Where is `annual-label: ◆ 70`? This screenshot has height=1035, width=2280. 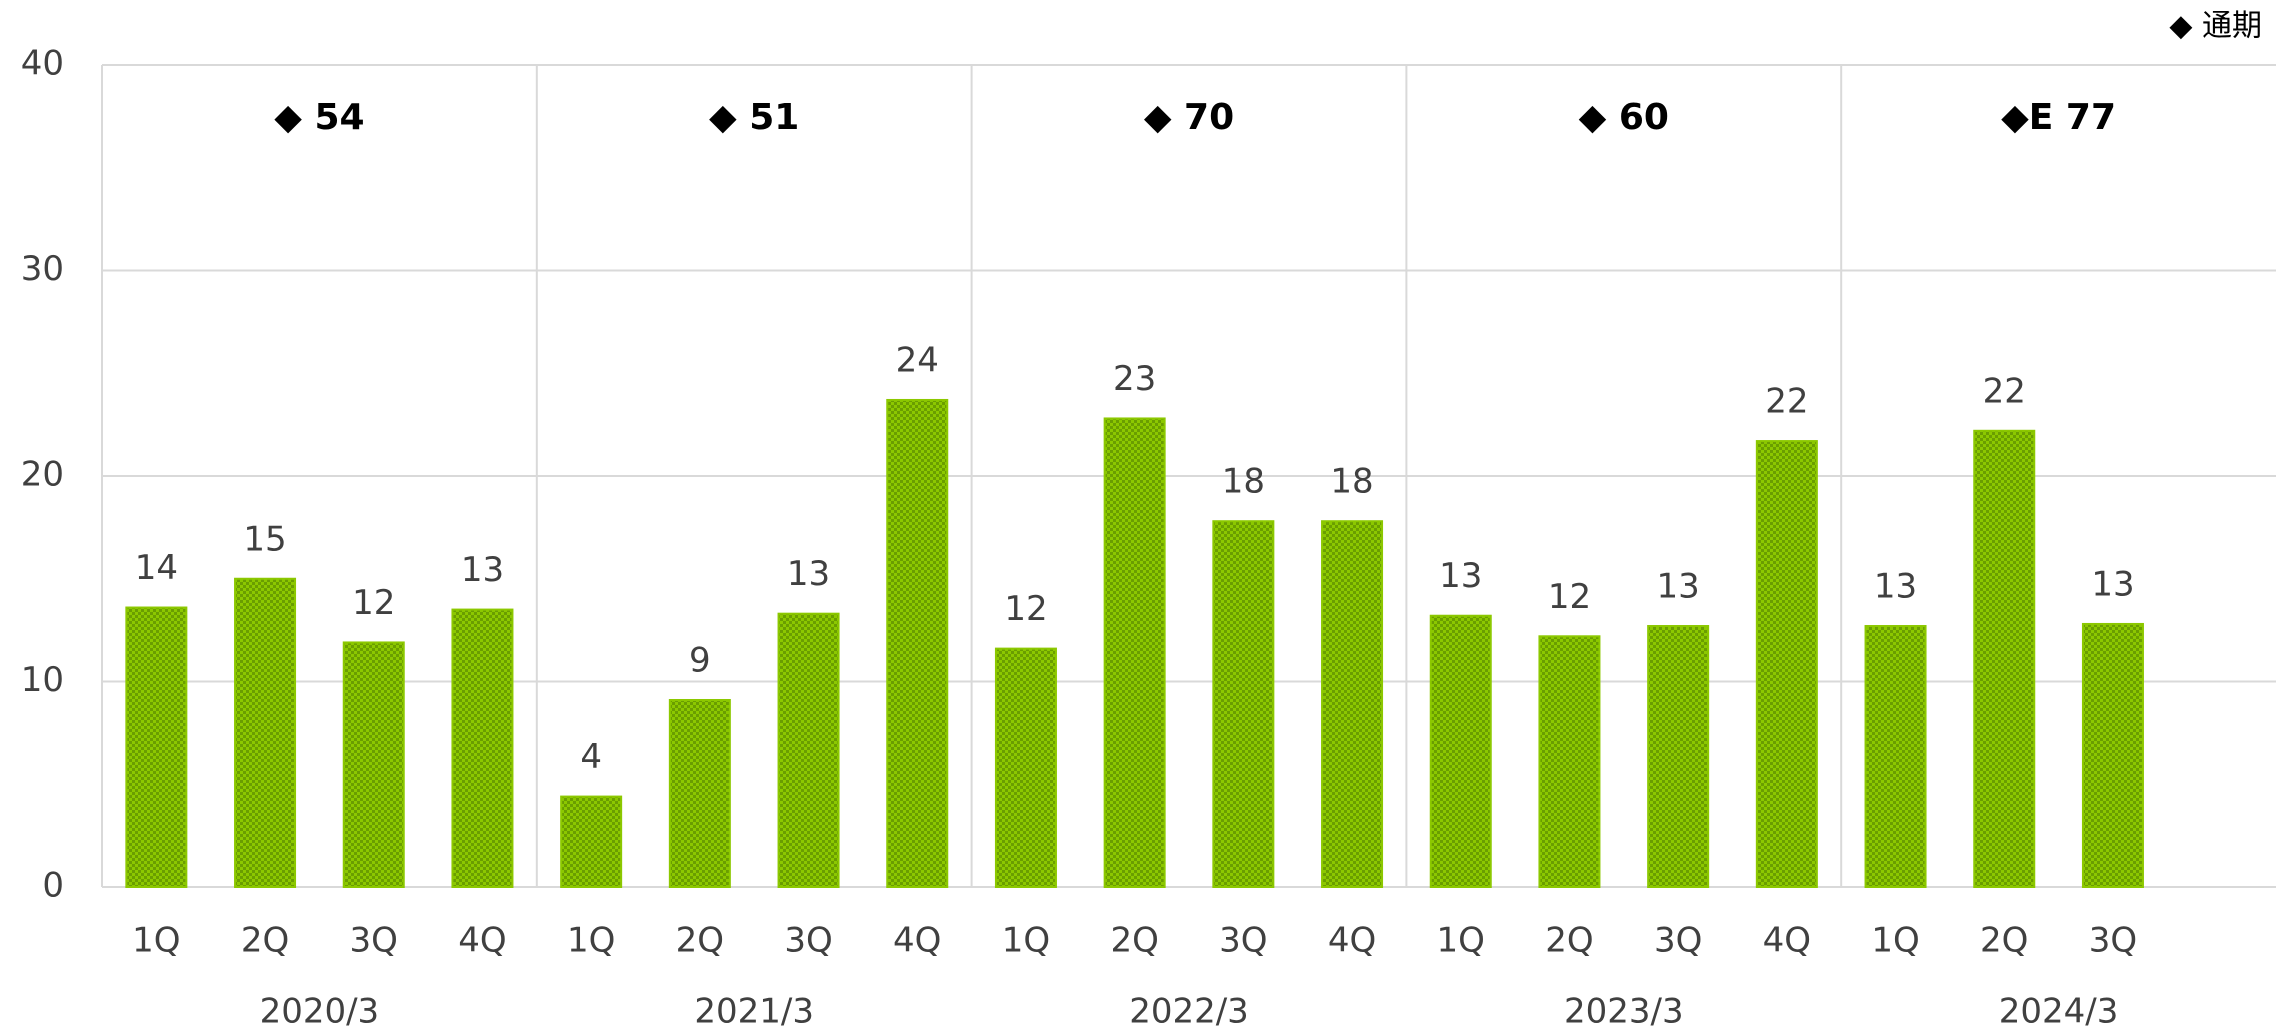
annual-label: ◆ 70 is located at coordinates (1189, 117).